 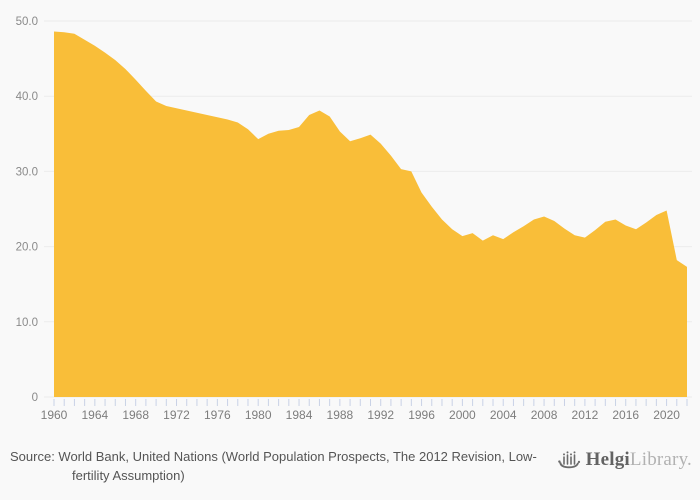 I want to click on x-axis-label: 1972, so click(x=176, y=415).